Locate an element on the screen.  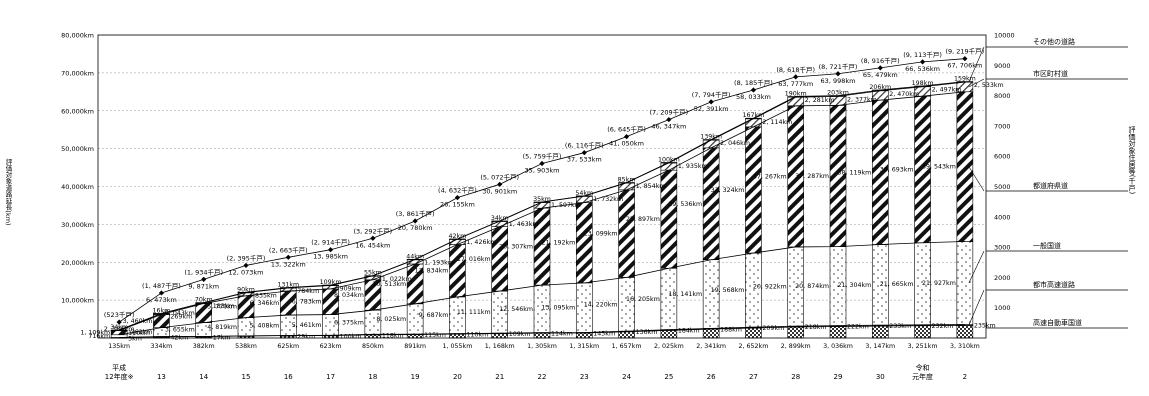
category-label: 22 is located at coordinates (542, 377).